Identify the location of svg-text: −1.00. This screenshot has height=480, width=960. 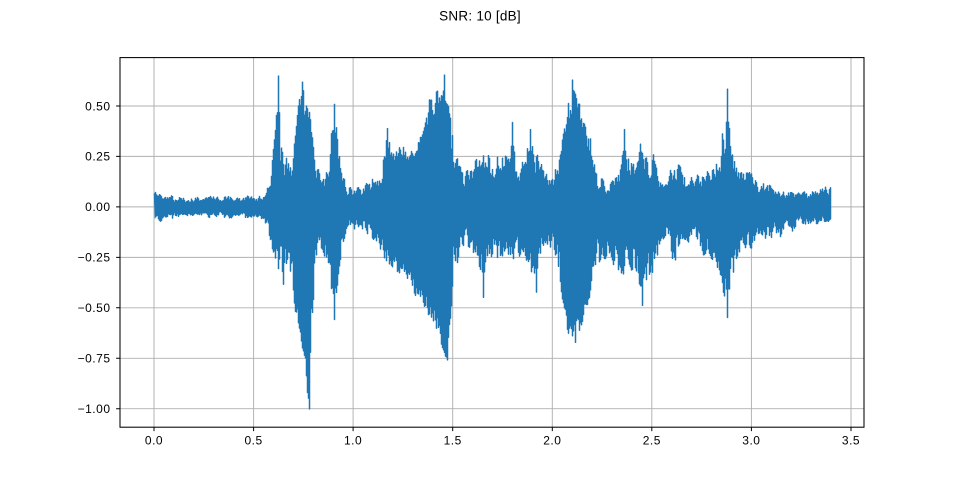
(94, 409).